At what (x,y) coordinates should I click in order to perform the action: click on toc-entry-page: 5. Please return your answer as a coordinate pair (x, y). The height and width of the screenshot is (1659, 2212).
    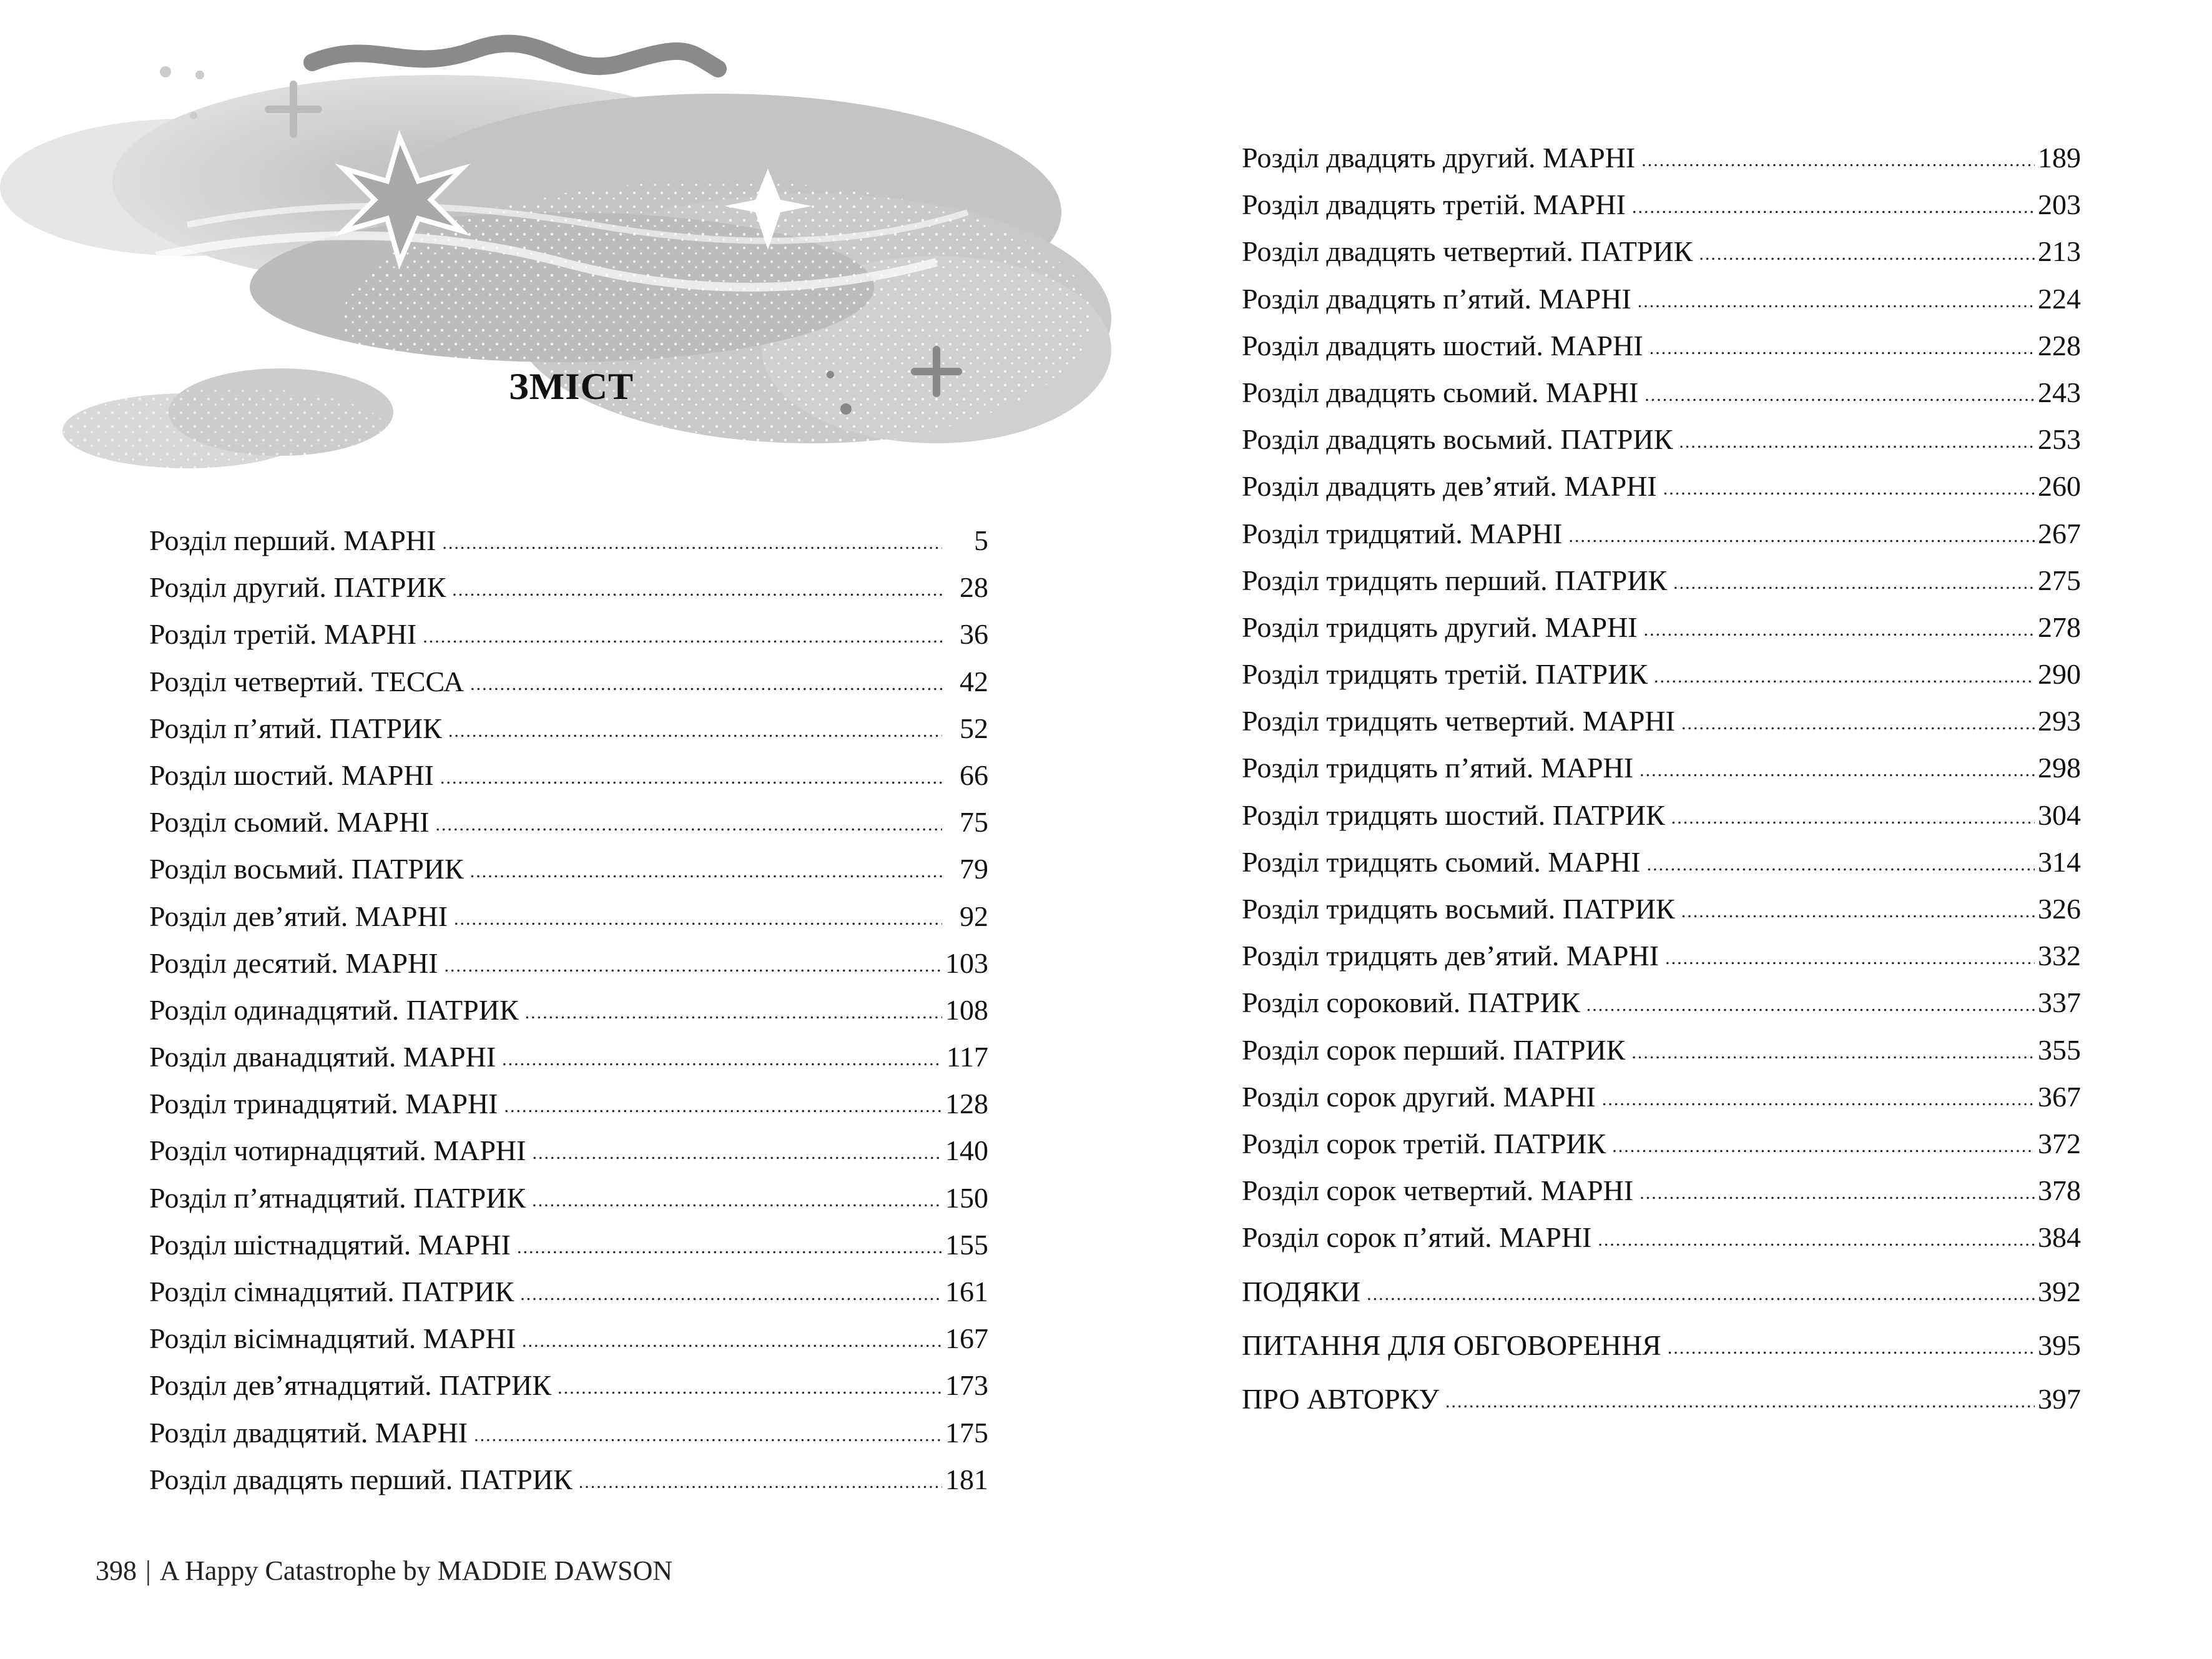
    Looking at the image, I should click on (981, 540).